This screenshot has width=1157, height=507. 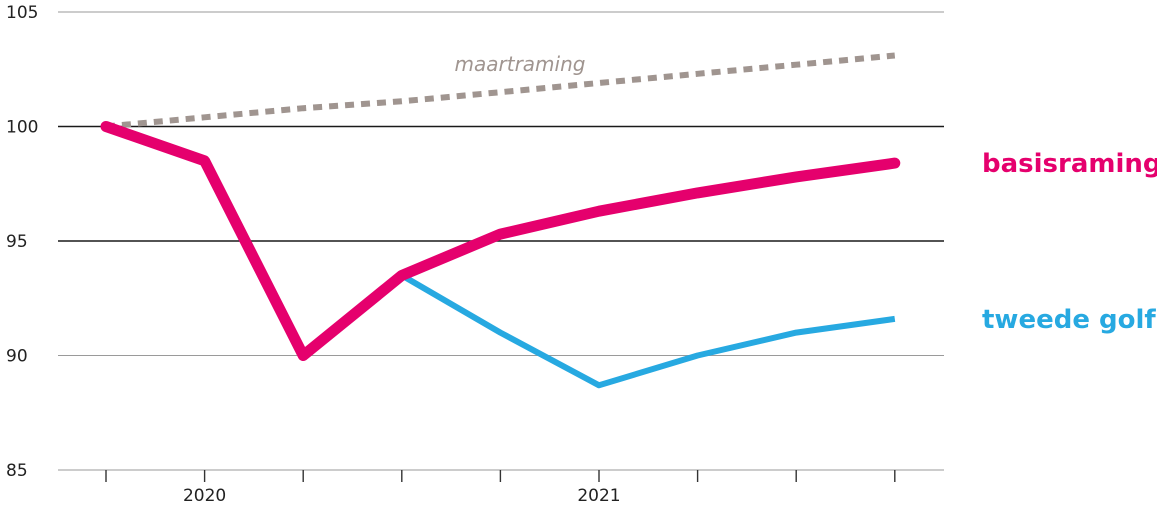 I want to click on x-tick-label-2021: 2021, so click(x=598, y=496).